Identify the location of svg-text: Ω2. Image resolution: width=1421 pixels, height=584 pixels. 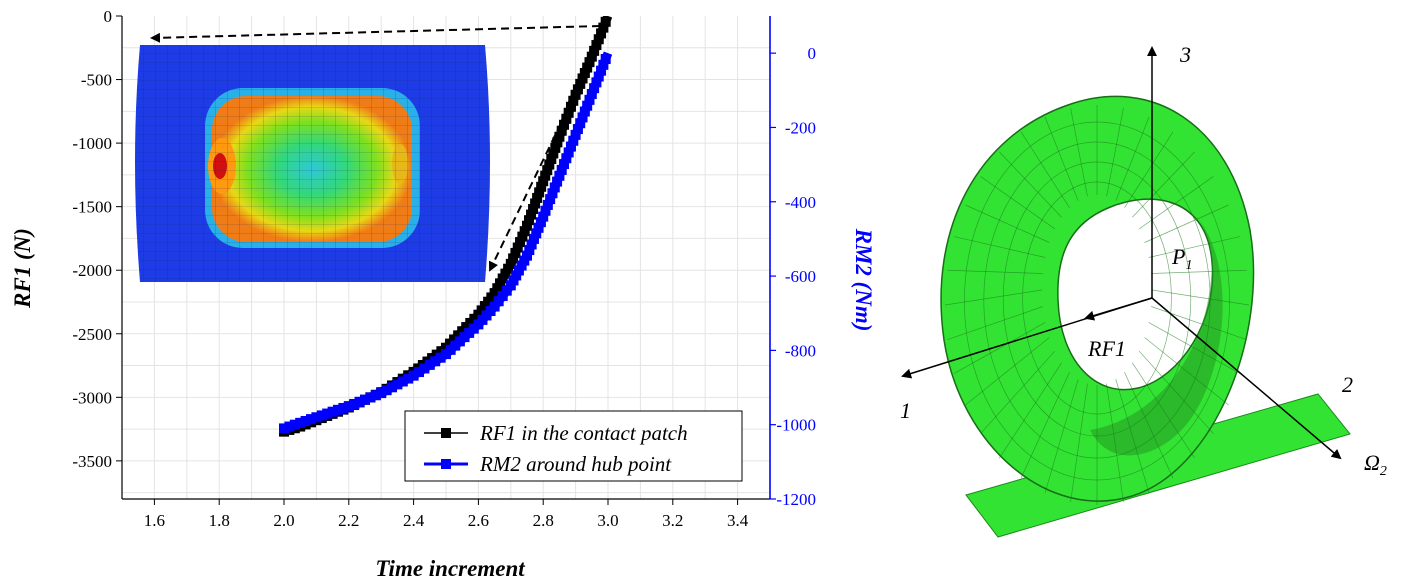
(1375, 464).